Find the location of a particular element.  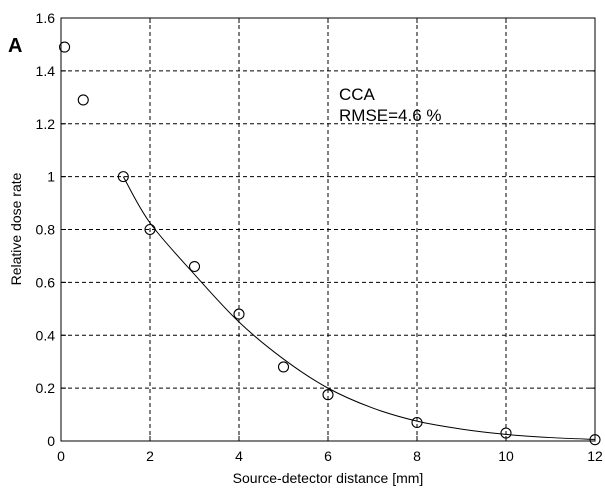

y-tick-label: 0.4 is located at coordinates (46, 335).